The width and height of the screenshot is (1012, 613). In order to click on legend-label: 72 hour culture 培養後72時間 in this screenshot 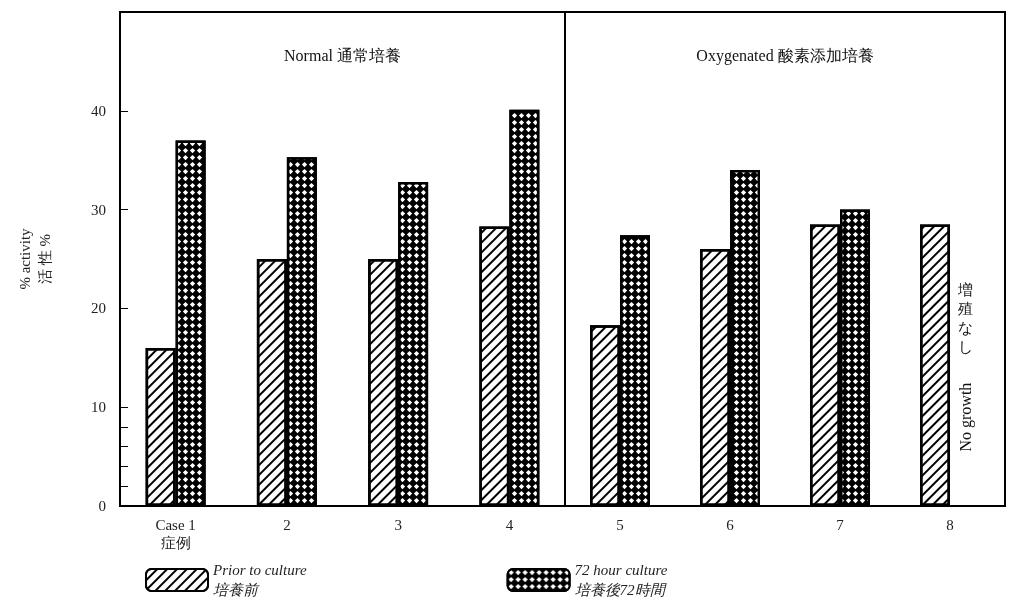, I will do `click(621, 580)`.